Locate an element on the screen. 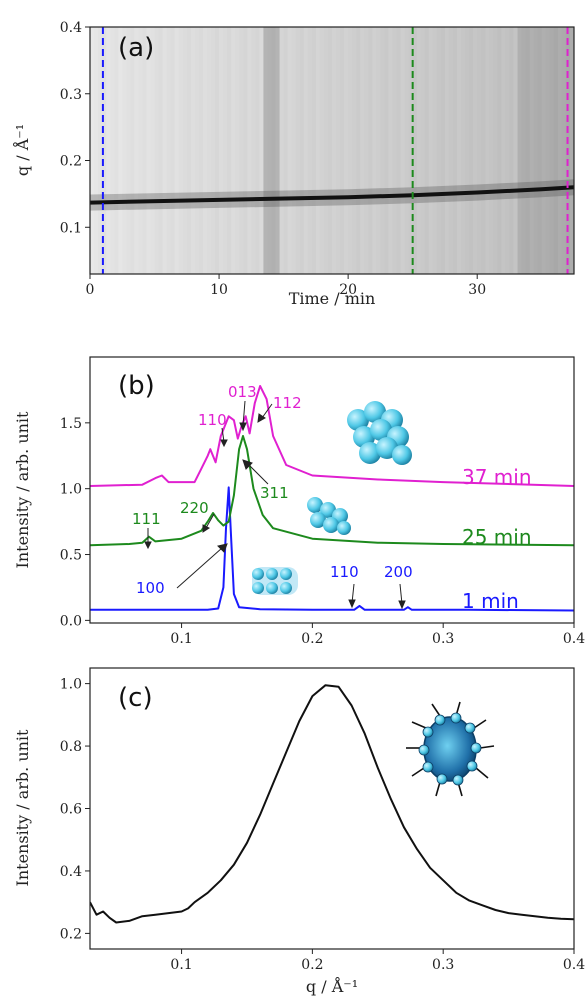  peak-label-111: 111 is located at coordinates (146, 519).